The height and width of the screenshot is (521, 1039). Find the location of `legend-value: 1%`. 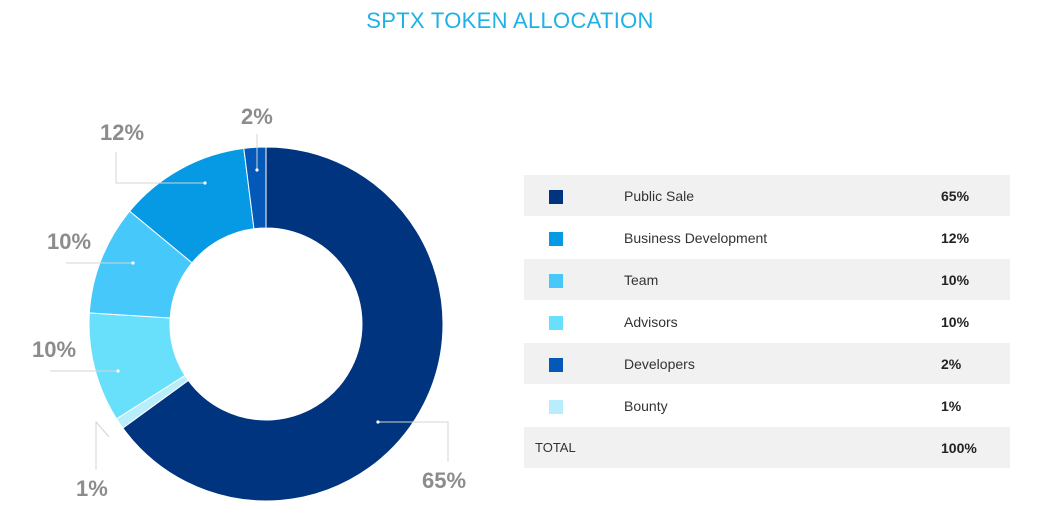

legend-value: 1% is located at coordinates (975, 405).